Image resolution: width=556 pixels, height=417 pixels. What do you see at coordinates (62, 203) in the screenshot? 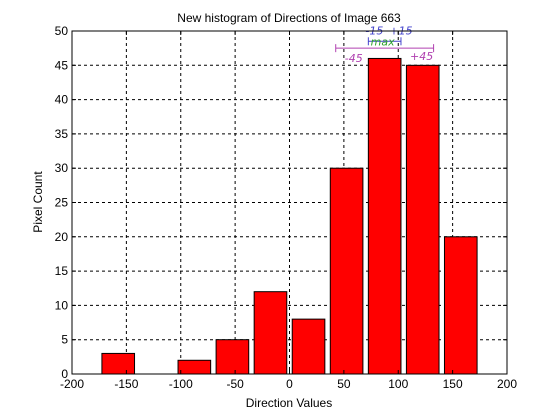
I see `y-tick-label: 25` at bounding box center [62, 203].